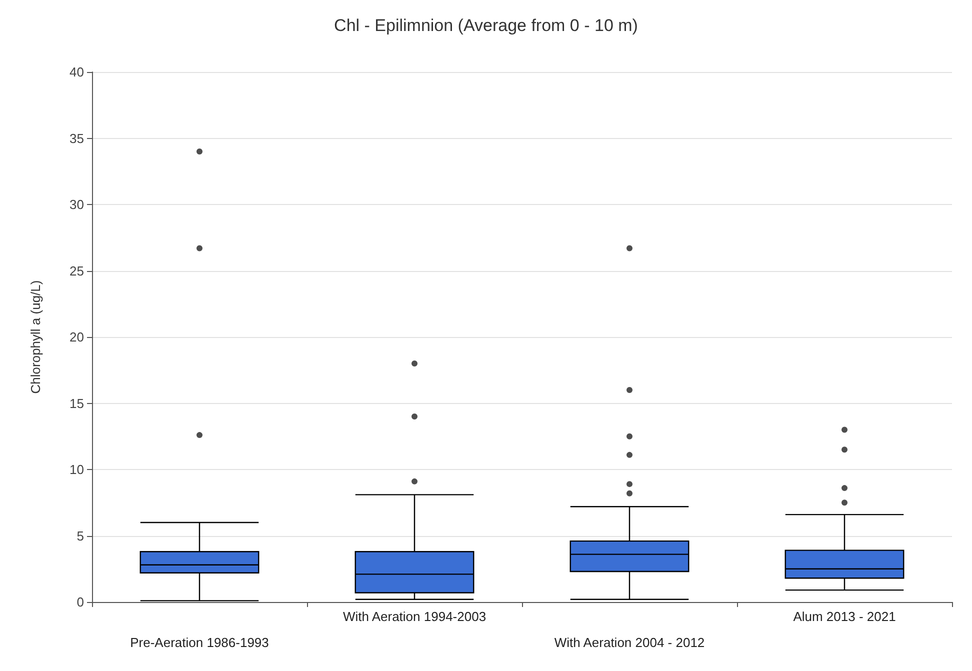 This screenshot has height=671, width=972. I want to click on y-tick-label: 40, so click(77, 72).